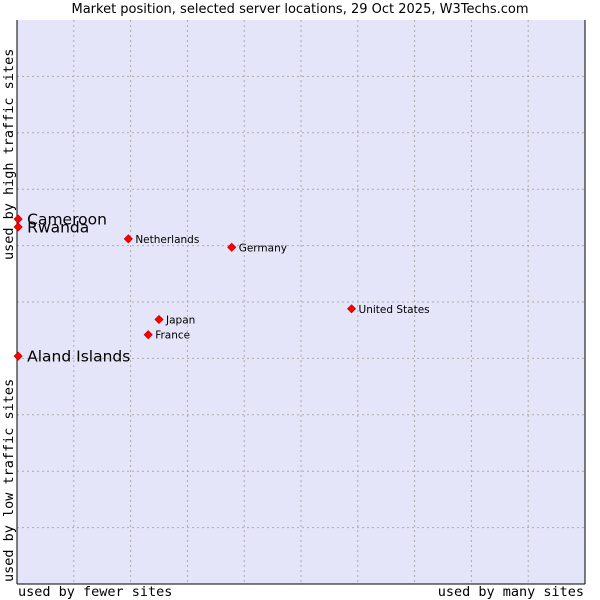 The width and height of the screenshot is (600, 600). I want to click on data-label-japan: Japan, so click(180, 320).